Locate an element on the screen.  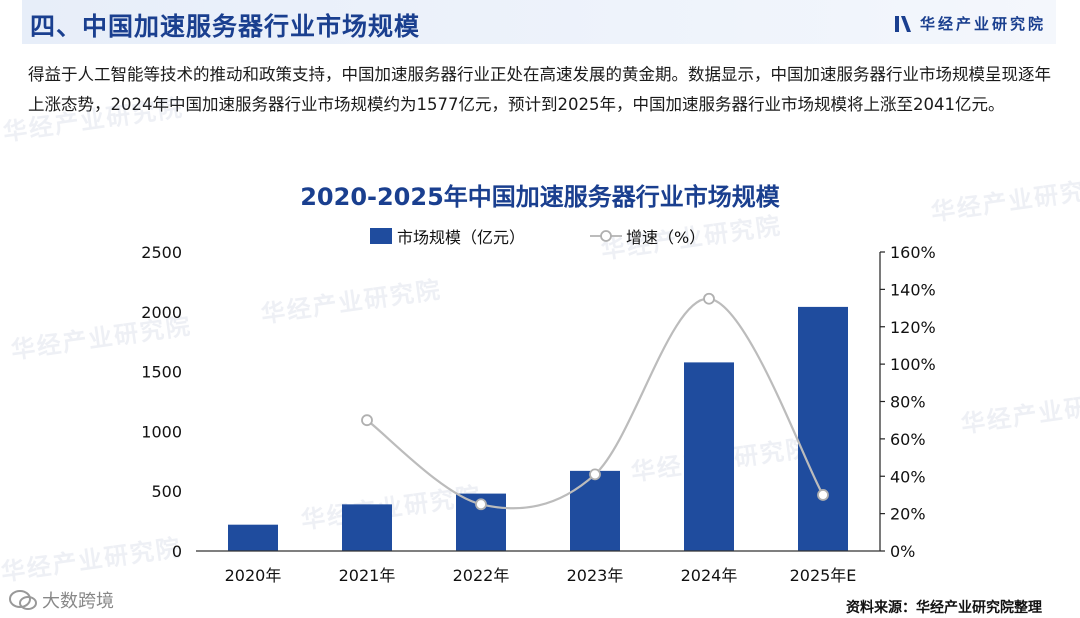
y-left-tick-label: 1000 is located at coordinates (161, 431).